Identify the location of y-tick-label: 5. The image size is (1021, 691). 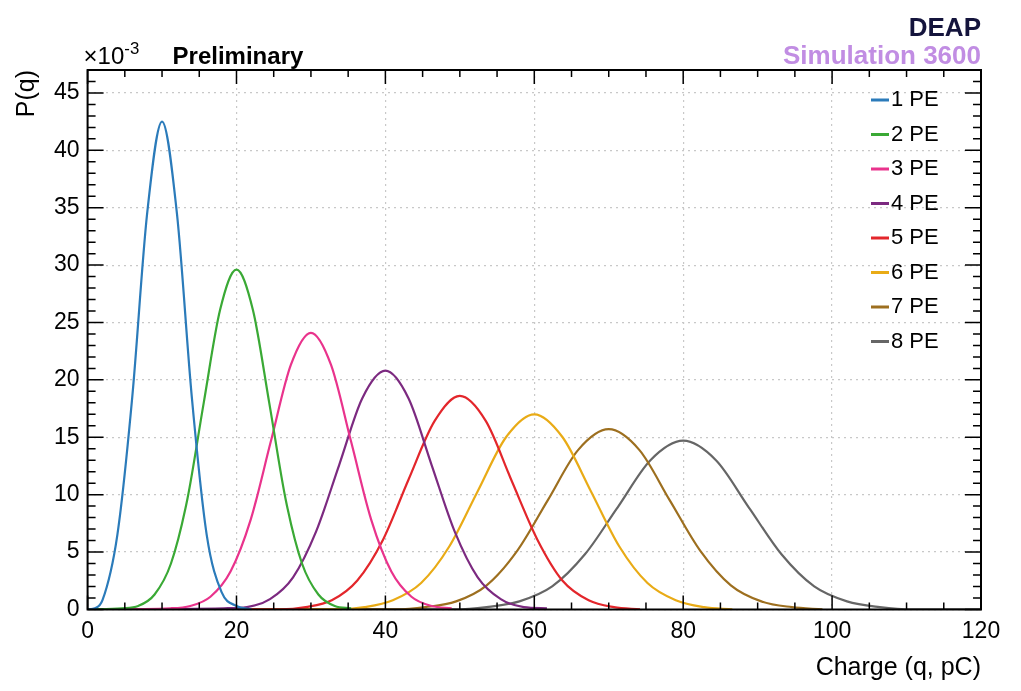
(73, 550).